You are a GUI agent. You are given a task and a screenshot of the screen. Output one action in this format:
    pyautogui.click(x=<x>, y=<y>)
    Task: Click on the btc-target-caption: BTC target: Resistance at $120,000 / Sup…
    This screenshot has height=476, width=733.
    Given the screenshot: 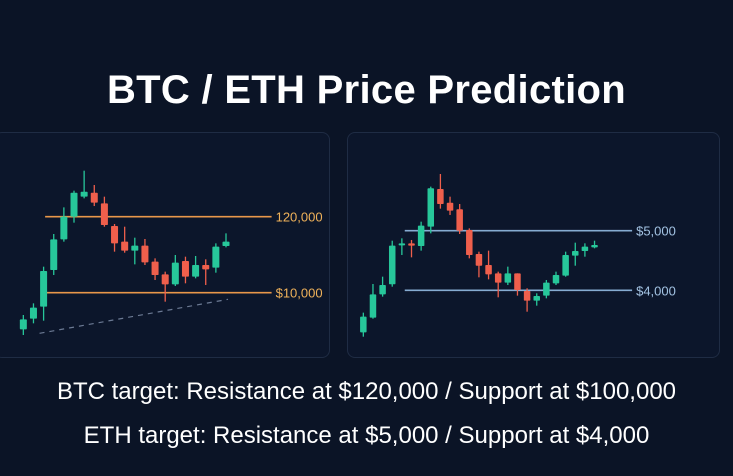 What is the action you would take?
    pyautogui.click(x=366, y=391)
    